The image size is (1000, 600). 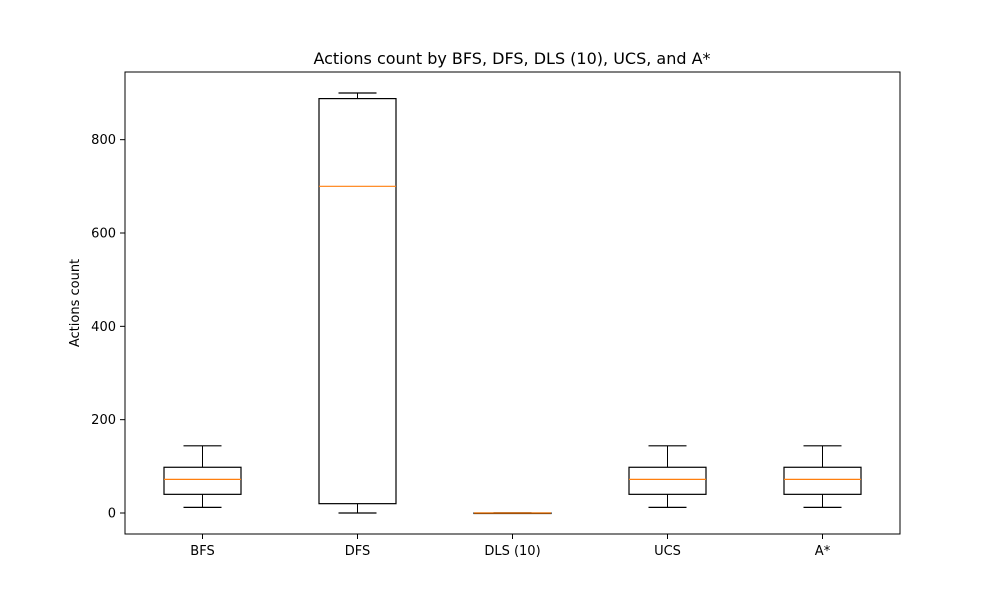 I want to click on x-tick-label: DFS, so click(x=358, y=551).